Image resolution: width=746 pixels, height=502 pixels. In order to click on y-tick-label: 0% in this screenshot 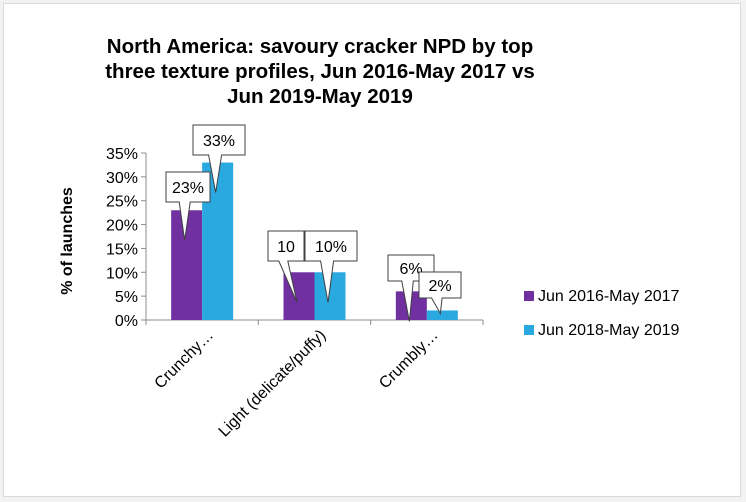, I will do `click(126, 321)`.